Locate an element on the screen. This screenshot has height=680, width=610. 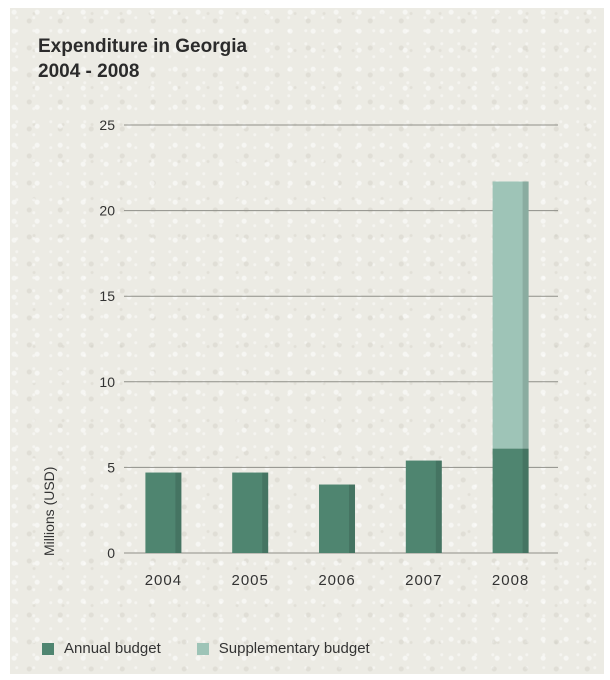
bar-annual-2008 is located at coordinates (510, 500).